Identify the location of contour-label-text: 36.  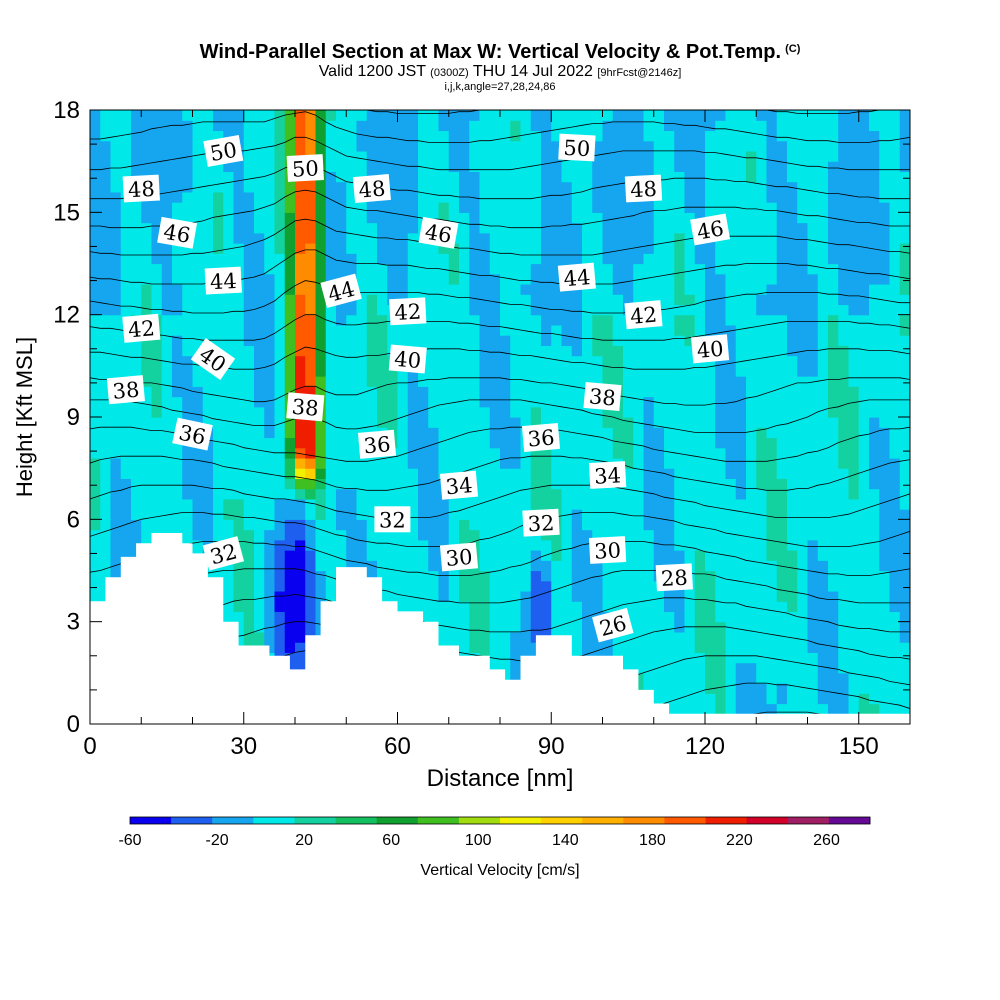
(377, 445).